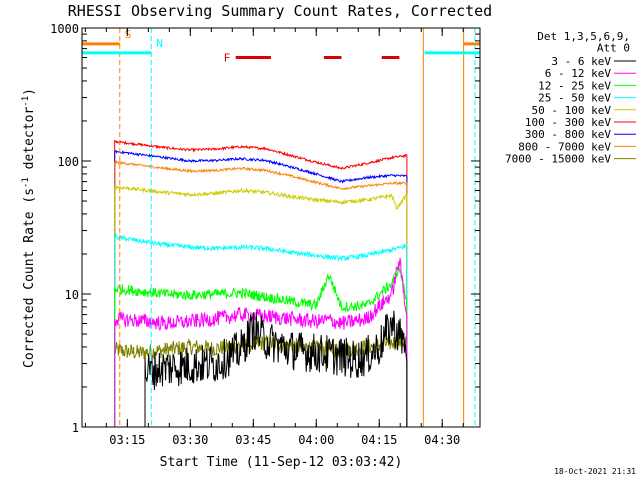 The width and height of the screenshot is (640, 480). Describe the element at coordinates (316, 440) in the screenshot. I see `x-tick-label-3: 04:00` at that location.